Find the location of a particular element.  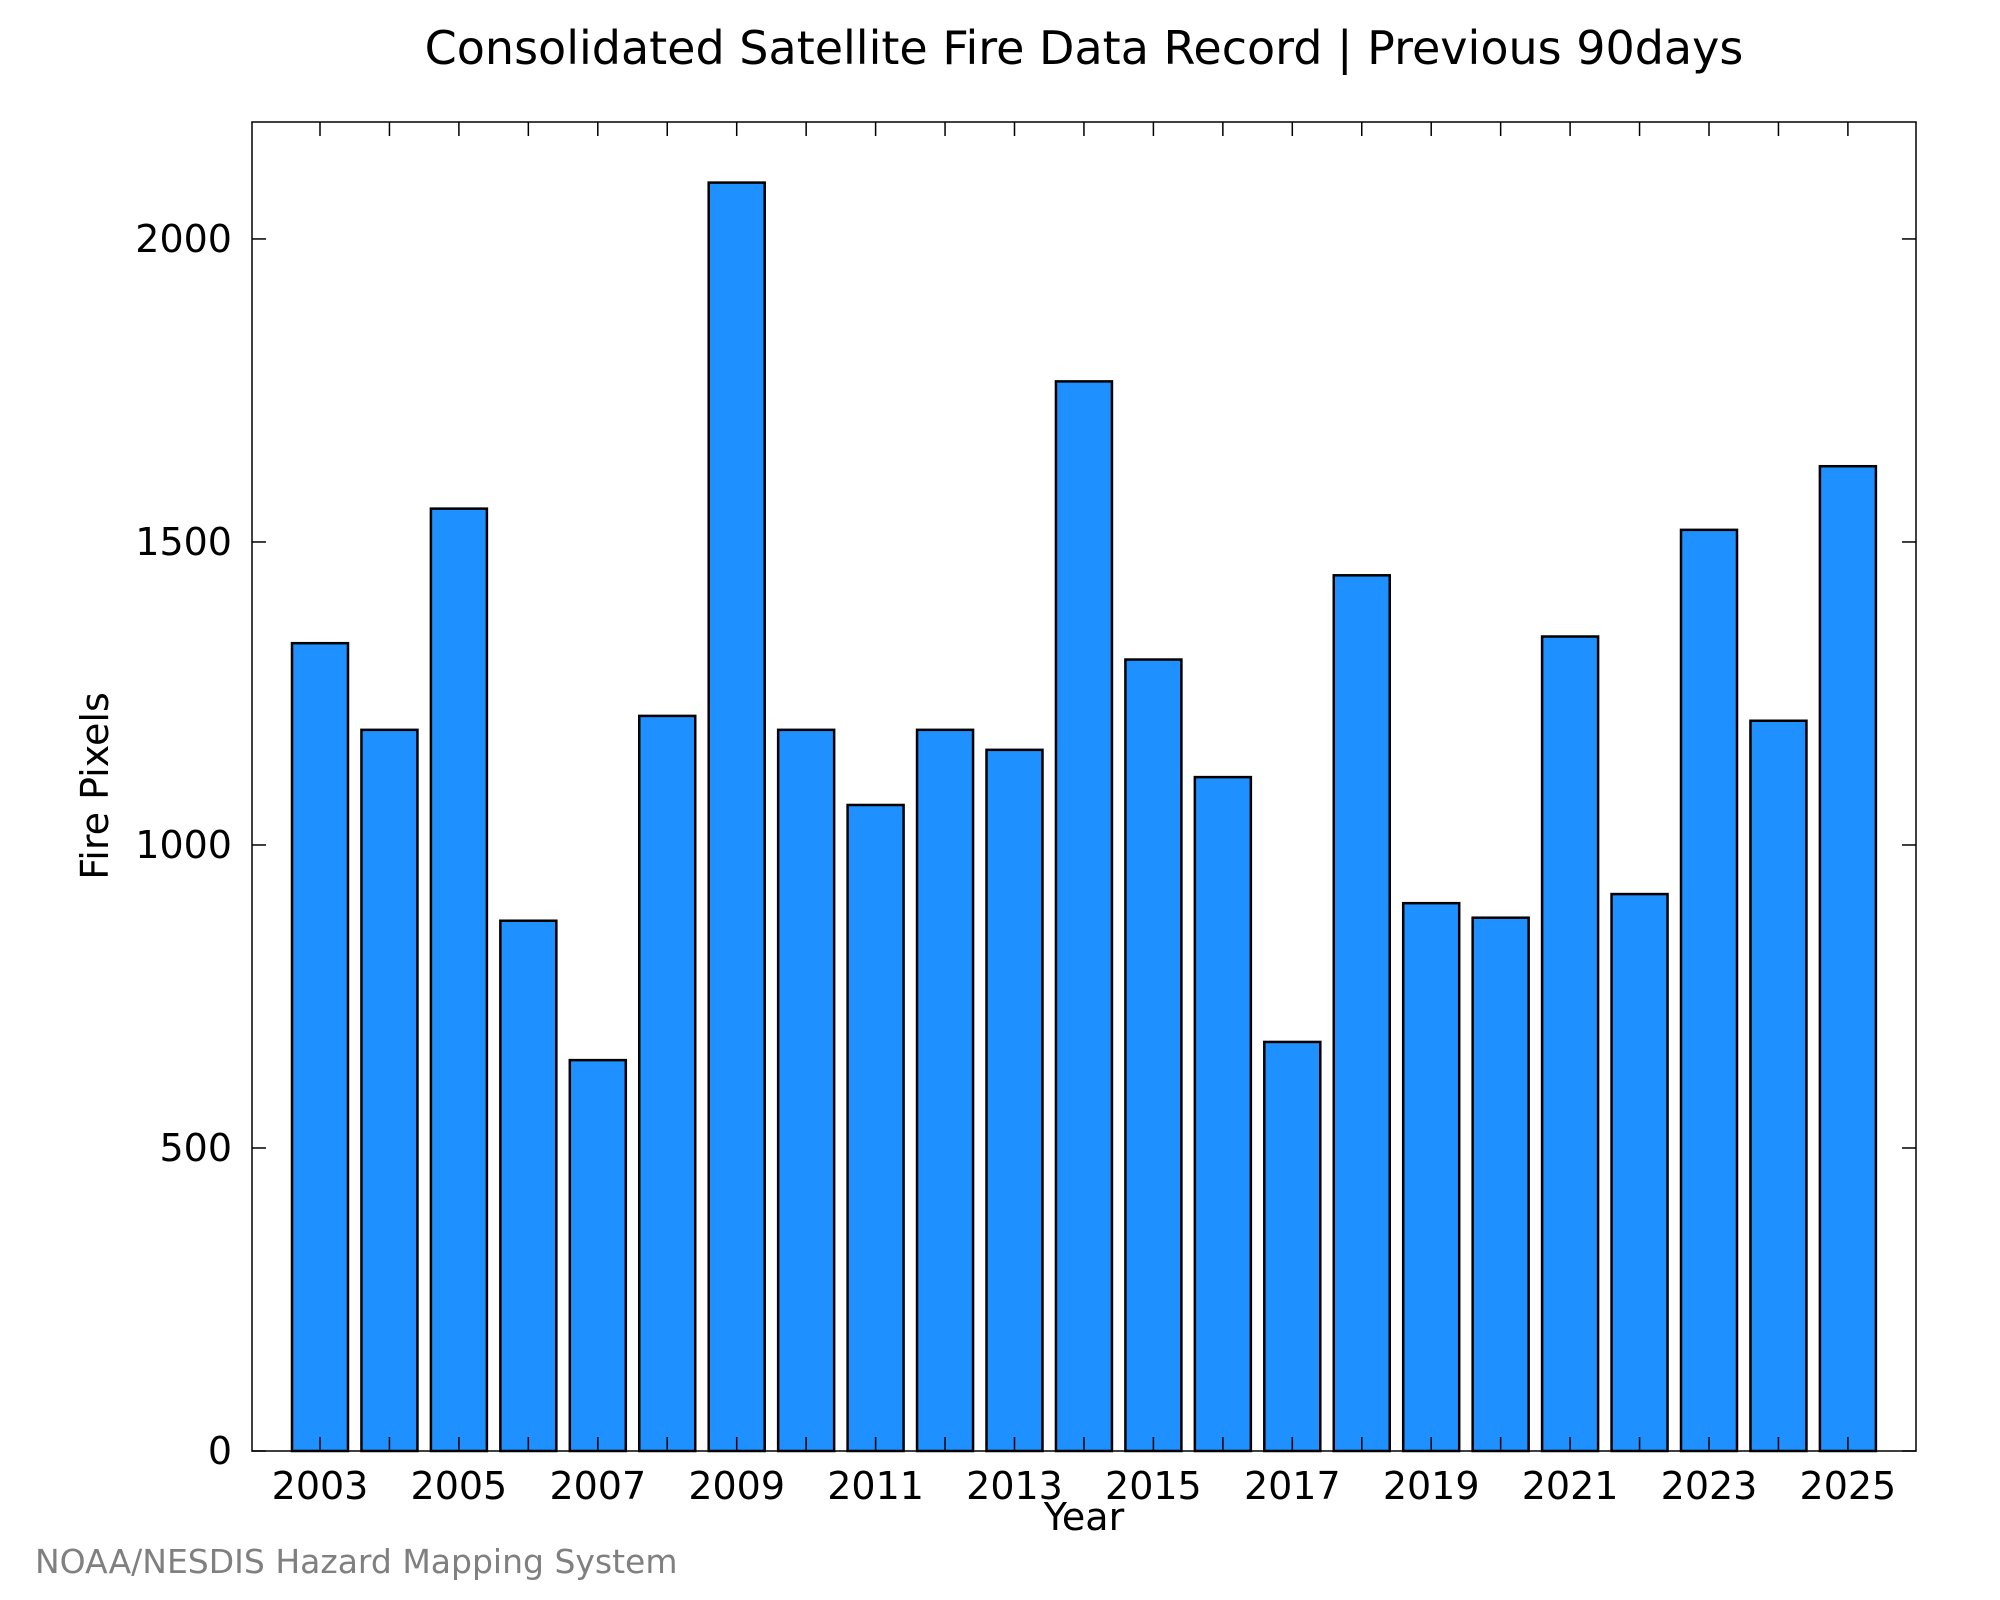

bar-2006 is located at coordinates (528, 1186).